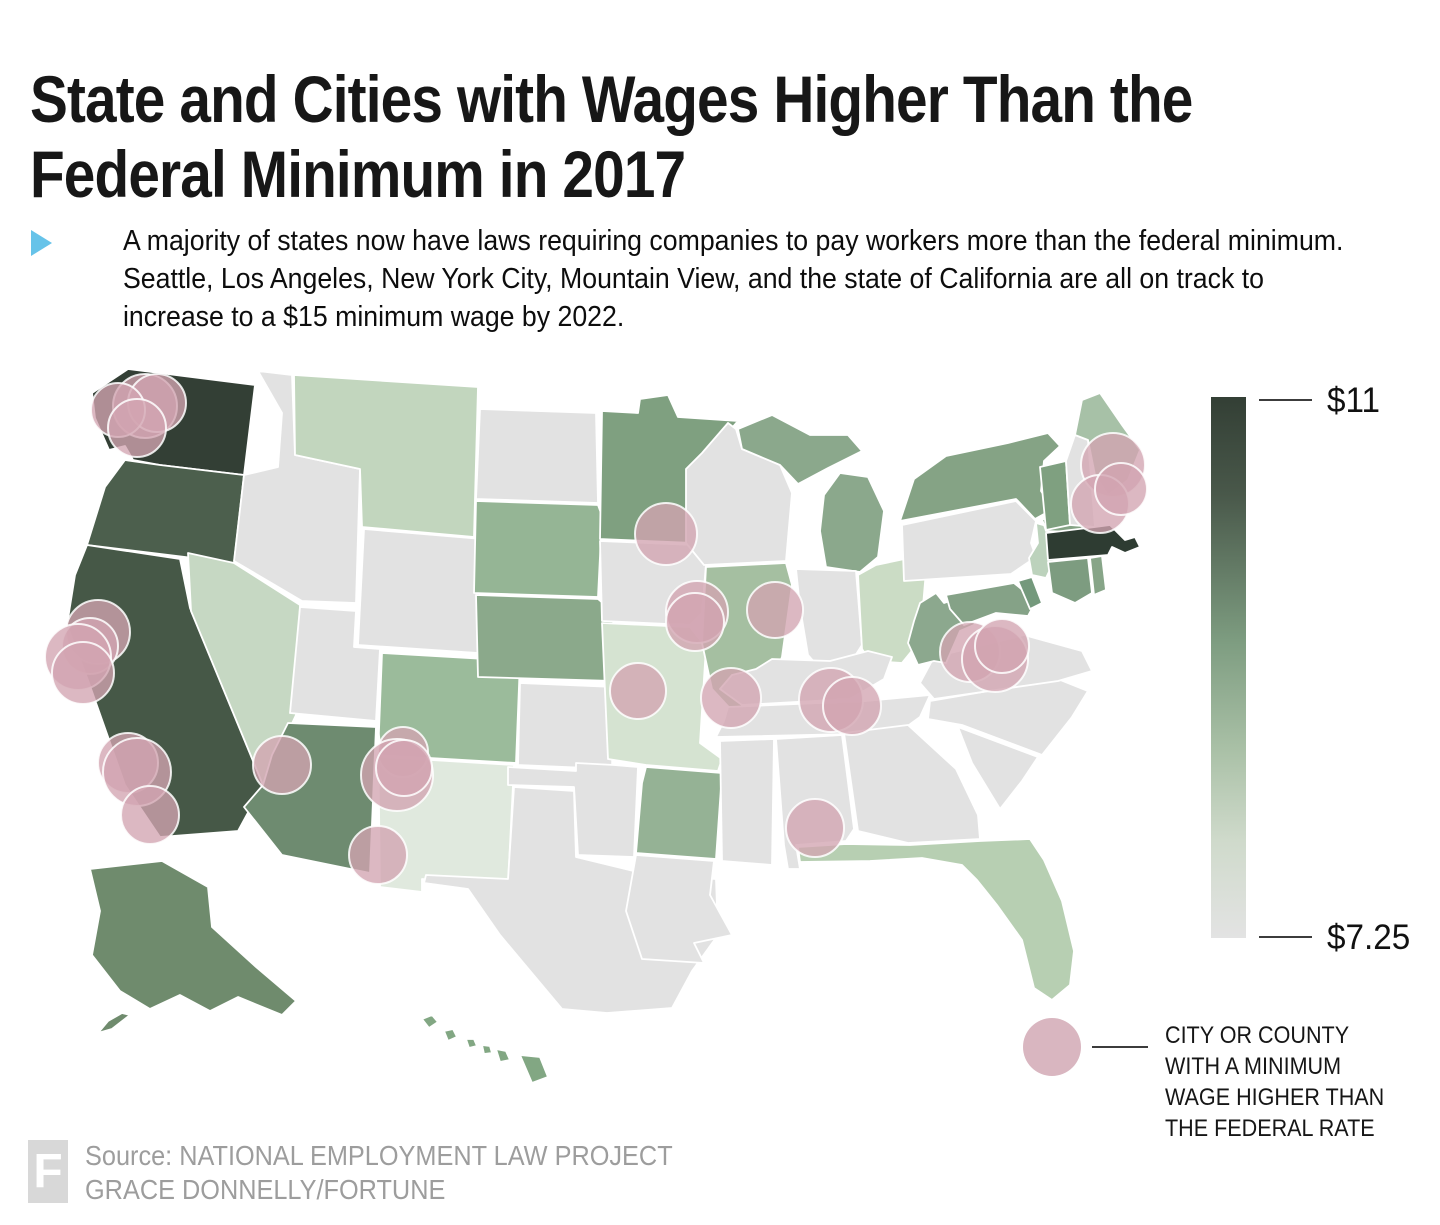 The image size is (1440, 1225). What do you see at coordinates (679, 909) in the screenshot?
I see `state-la` at bounding box center [679, 909].